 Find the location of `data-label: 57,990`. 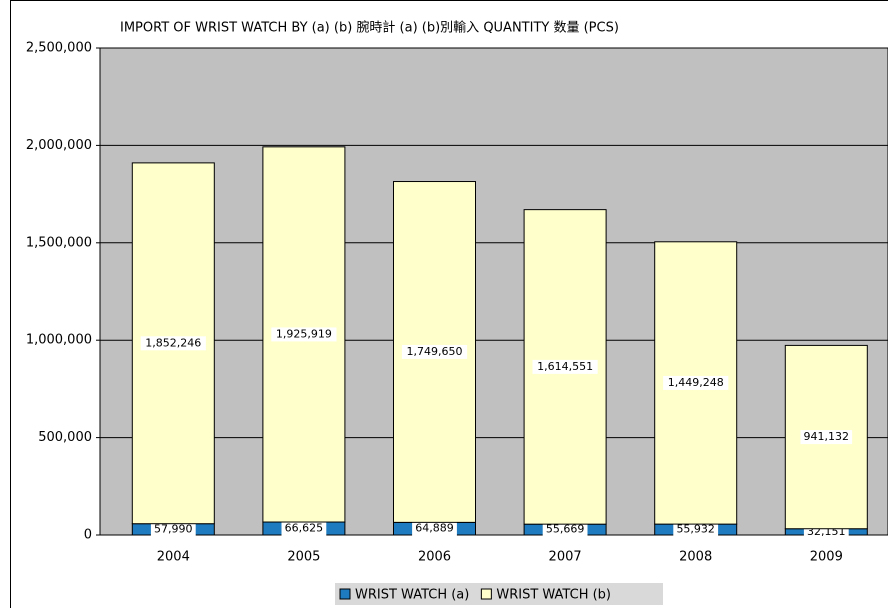

data-label: 57,990 is located at coordinates (173, 528).